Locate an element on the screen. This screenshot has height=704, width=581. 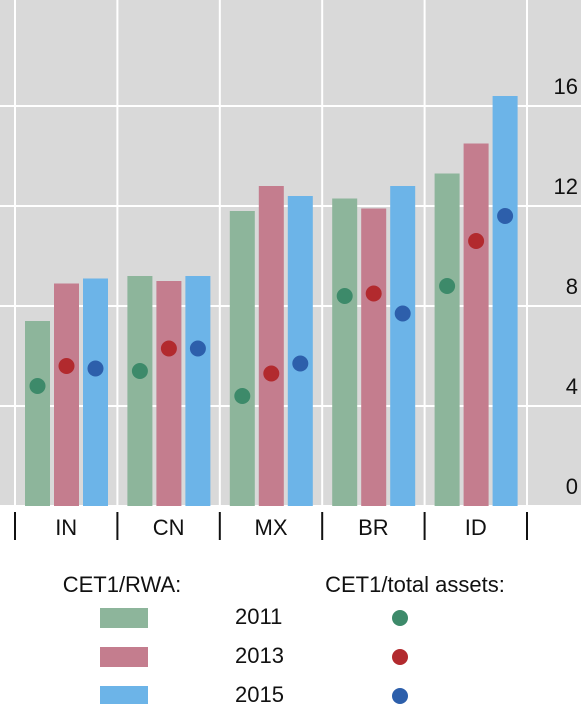
x-tick-label: IN is located at coordinates (66, 527).